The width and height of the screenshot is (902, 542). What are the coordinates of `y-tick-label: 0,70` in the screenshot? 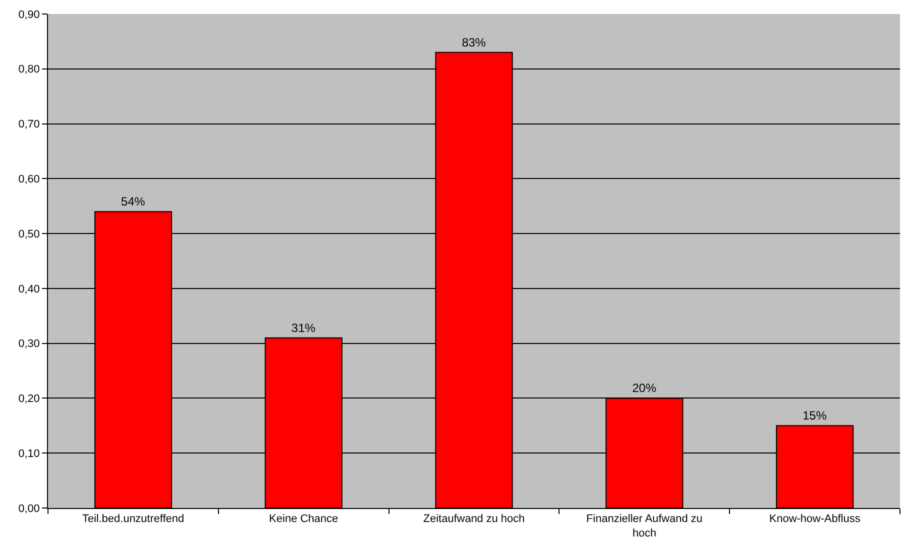 It's located at (29, 124).